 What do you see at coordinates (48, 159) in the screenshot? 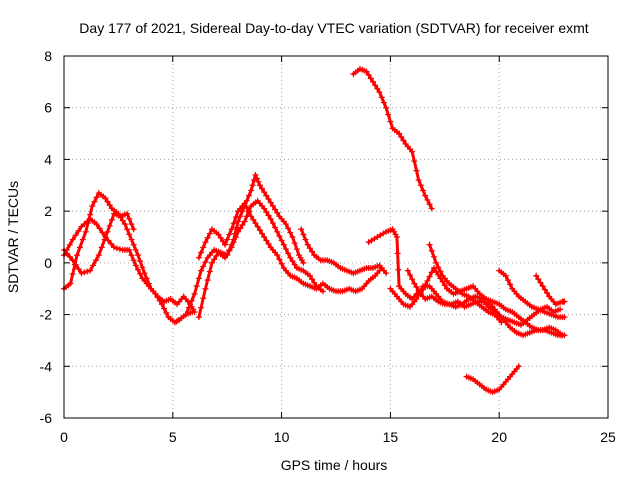
I see `y-tick-label: 4` at bounding box center [48, 159].